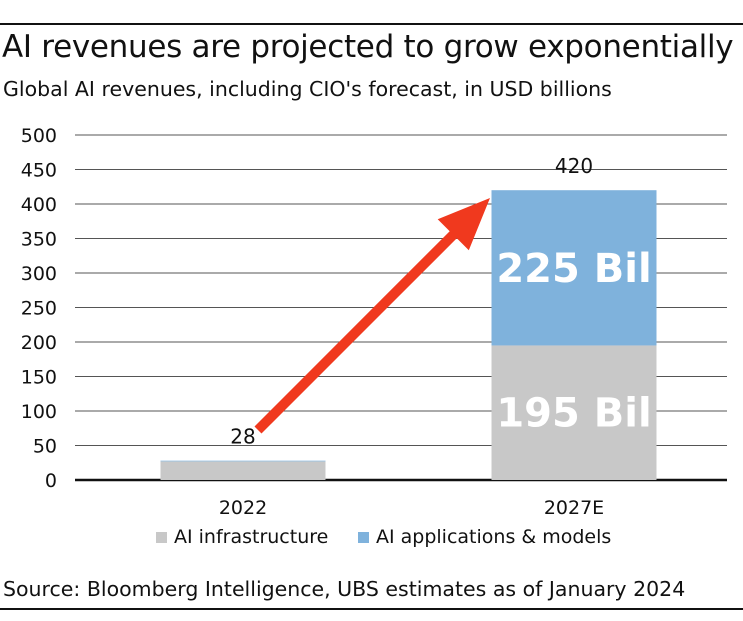 The height and width of the screenshot is (621, 743). Describe the element at coordinates (574, 166) in the screenshot. I see `total-label: 420` at that location.